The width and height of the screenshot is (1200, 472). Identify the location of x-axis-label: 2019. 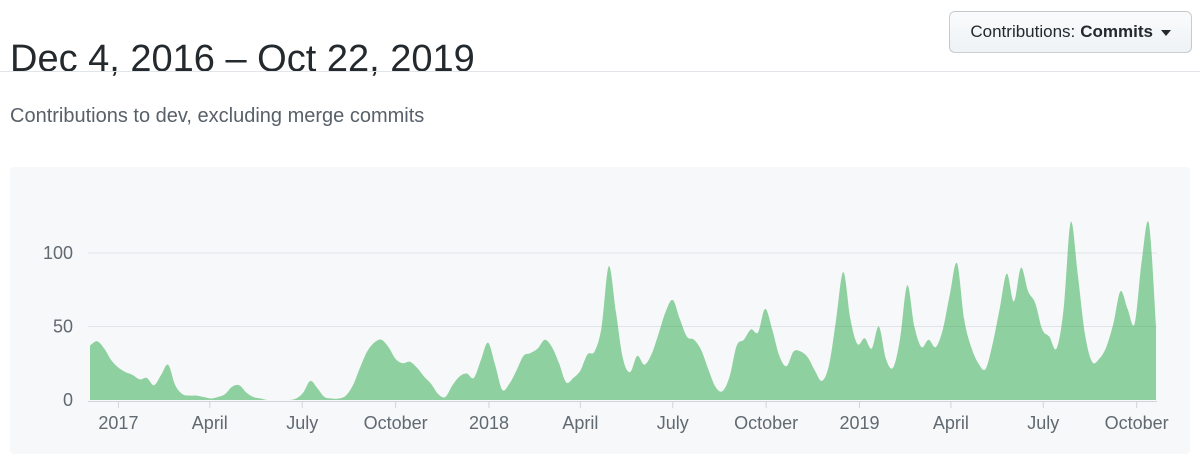
(859, 423).